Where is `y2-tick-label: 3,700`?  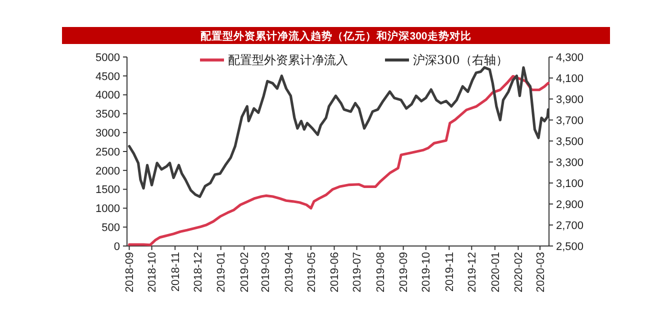
y2-tick-label: 3,700 is located at coordinates (570, 120).